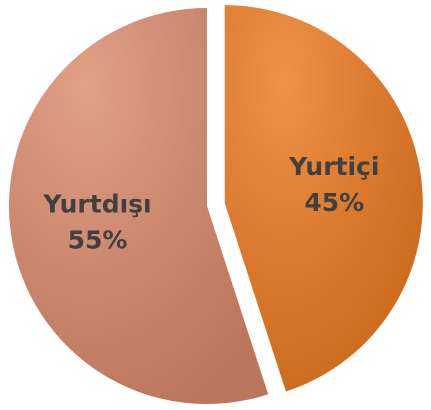 The image size is (431, 410). I want to click on slice-value-label: 45%, so click(334, 202).